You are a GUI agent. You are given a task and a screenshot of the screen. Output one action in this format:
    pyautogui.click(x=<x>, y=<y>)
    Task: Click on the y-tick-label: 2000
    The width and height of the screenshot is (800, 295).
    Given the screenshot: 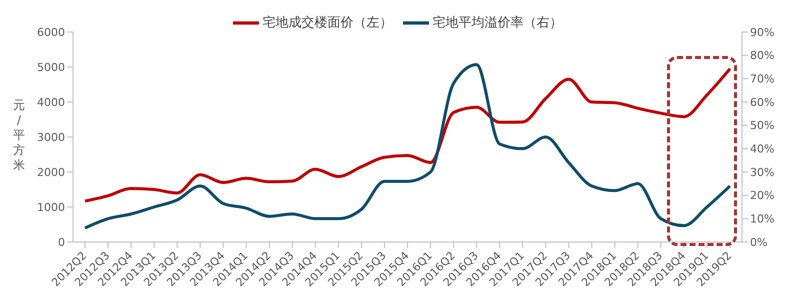 What is the action you would take?
    pyautogui.click(x=51, y=172)
    